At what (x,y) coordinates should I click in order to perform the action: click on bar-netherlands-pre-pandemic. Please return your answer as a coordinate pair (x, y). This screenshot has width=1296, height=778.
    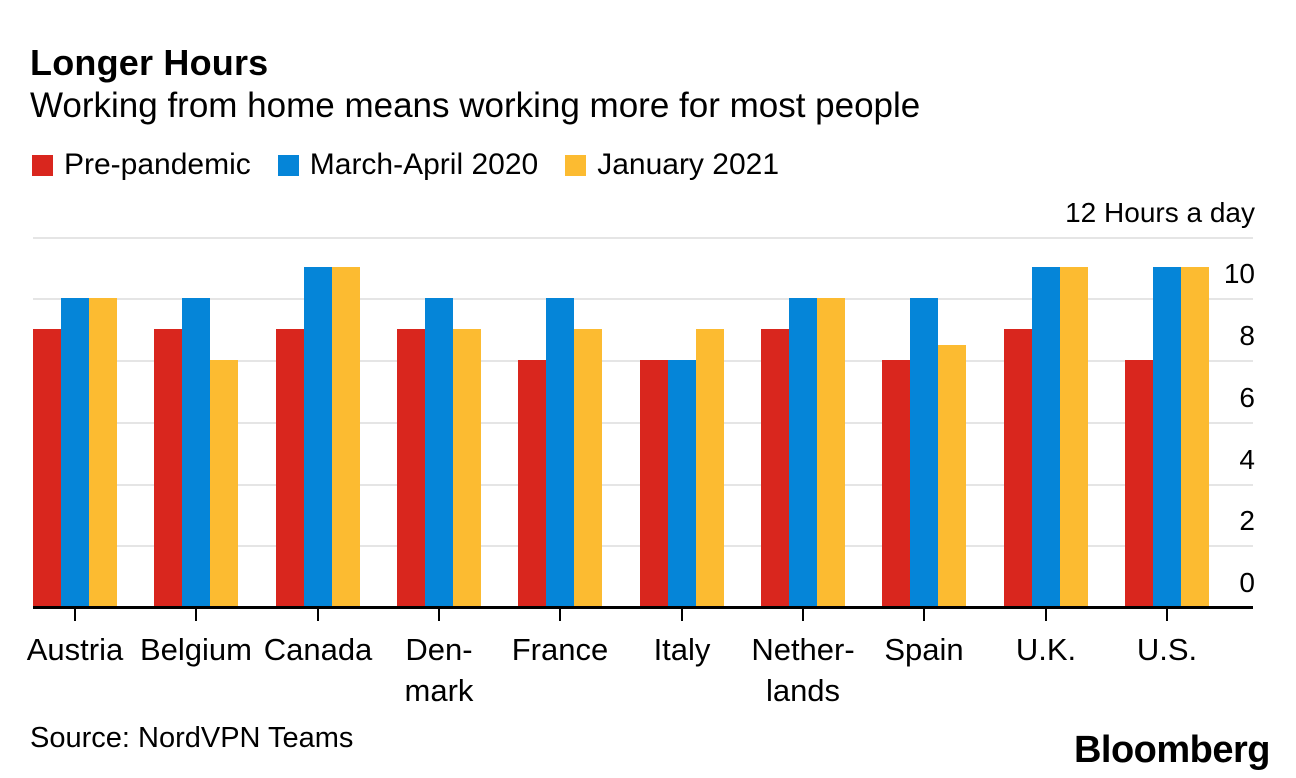
    Looking at the image, I should click on (775, 468).